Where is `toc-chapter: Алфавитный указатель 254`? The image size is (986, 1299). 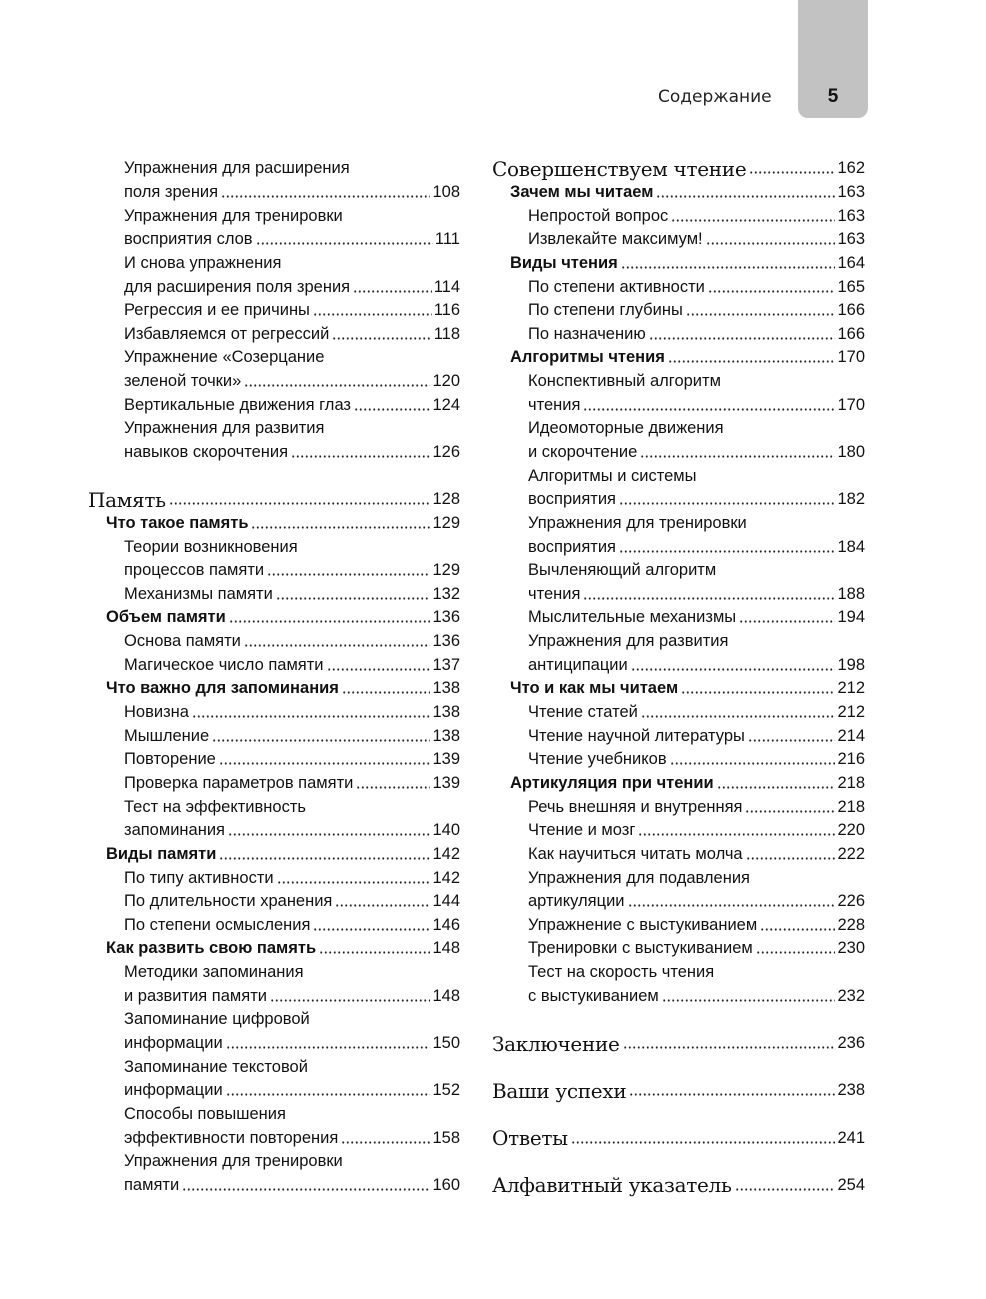 toc-chapter: Алфавитный указатель 254 is located at coordinates (678, 1185).